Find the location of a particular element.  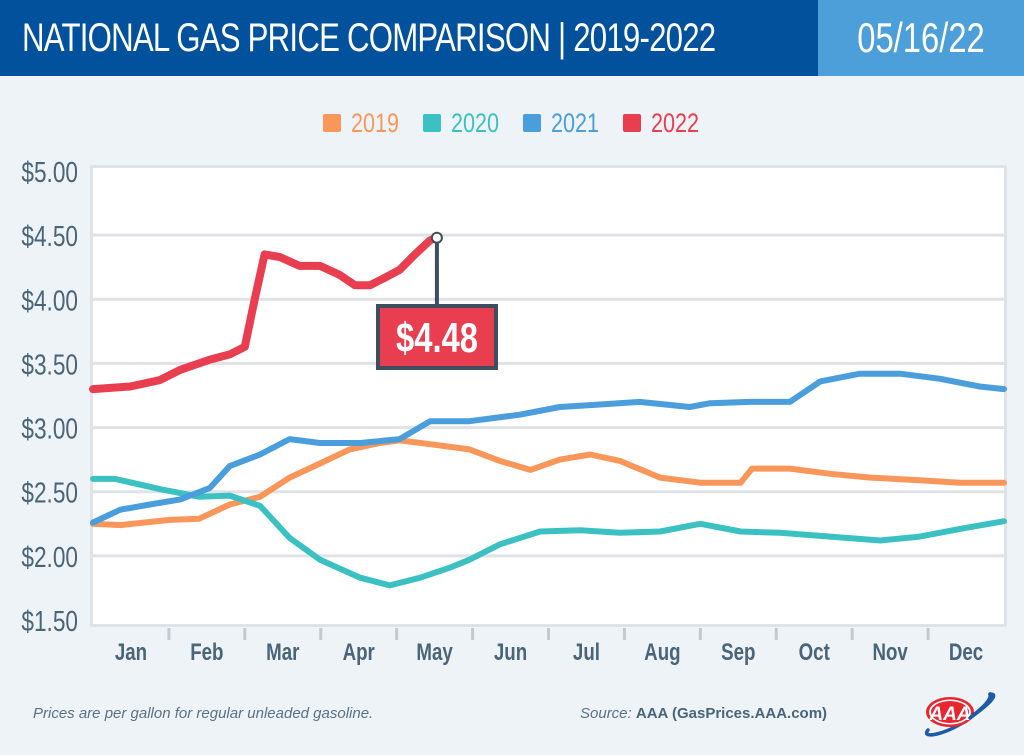

y-tick-label: $4.00 is located at coordinates (49, 300).